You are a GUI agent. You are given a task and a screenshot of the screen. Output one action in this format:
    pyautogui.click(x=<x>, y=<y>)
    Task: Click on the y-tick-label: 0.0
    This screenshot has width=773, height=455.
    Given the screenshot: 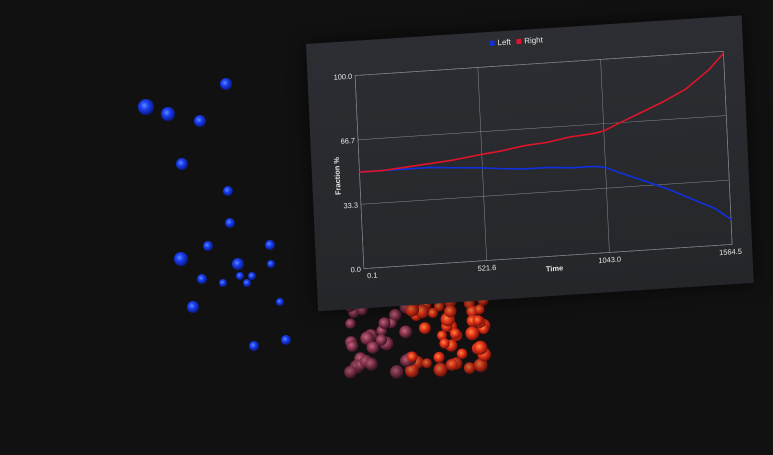 What is the action you would take?
    pyautogui.click(x=355, y=270)
    